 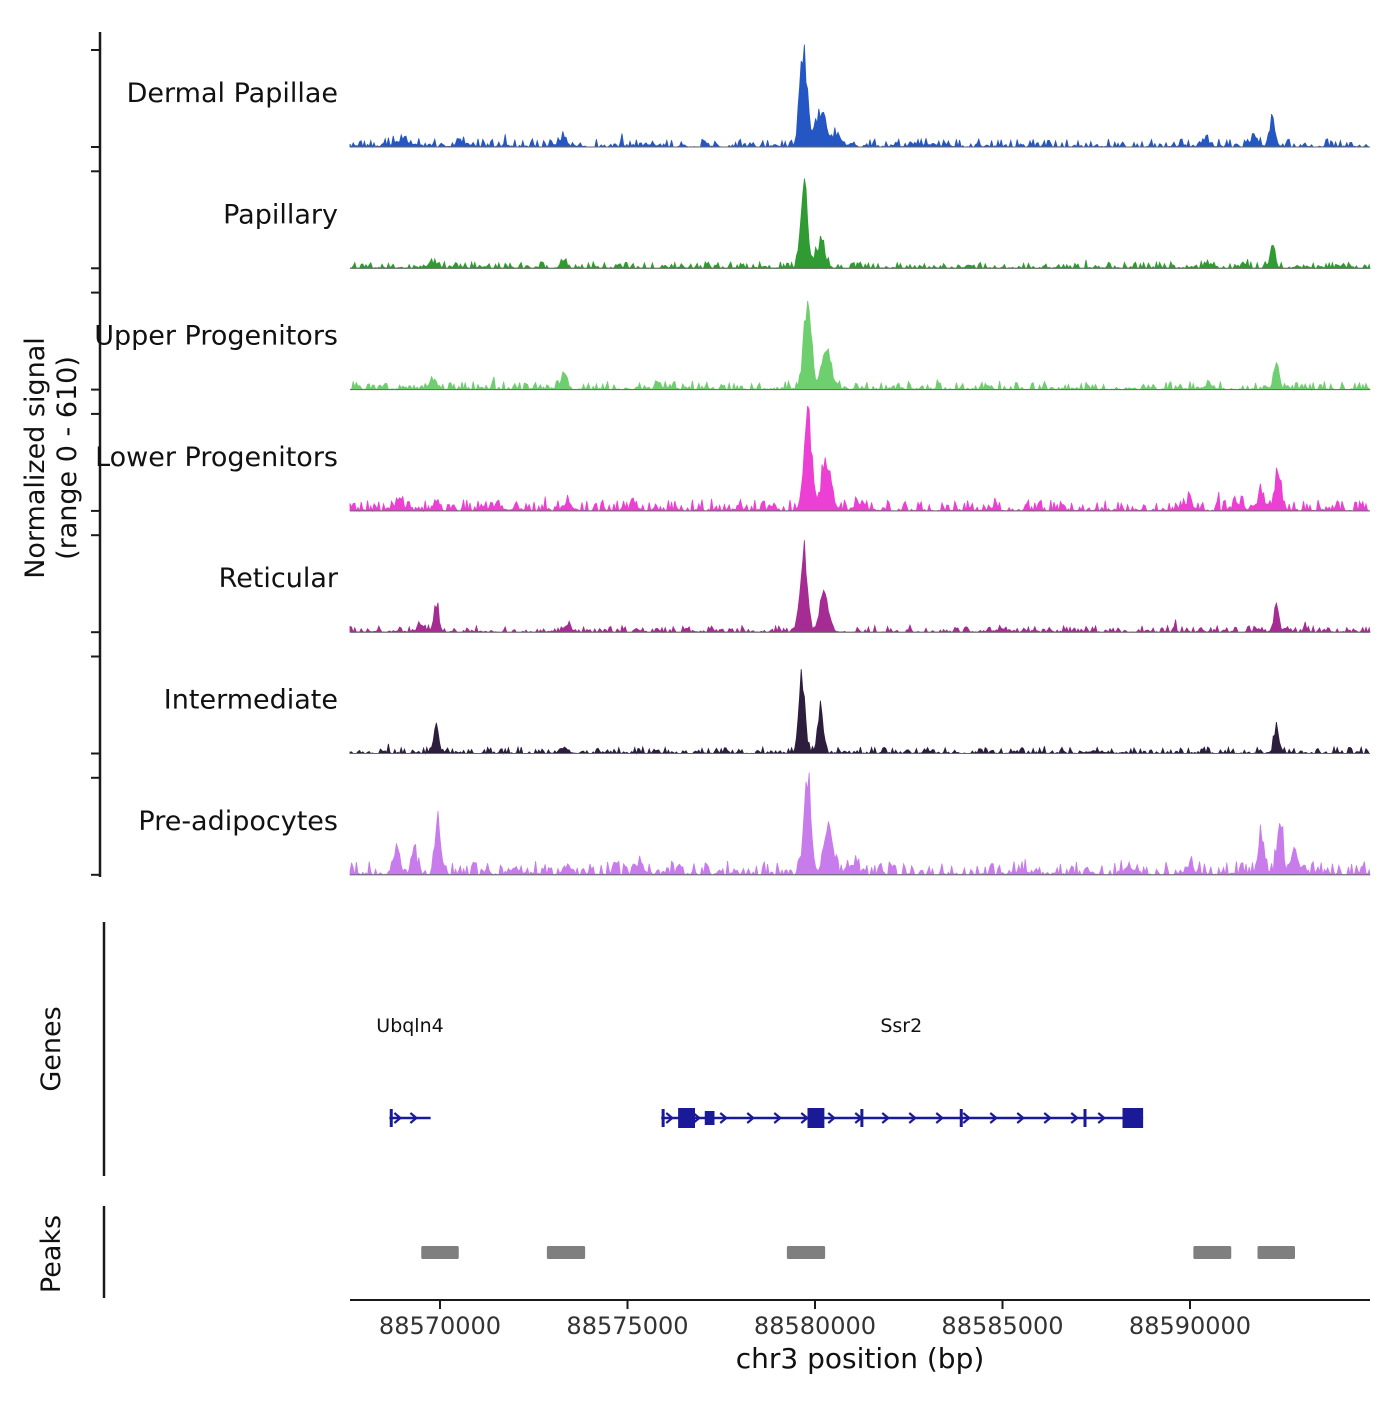 I want to click on peaks-section-label: Peaks, so click(x=51, y=1254).